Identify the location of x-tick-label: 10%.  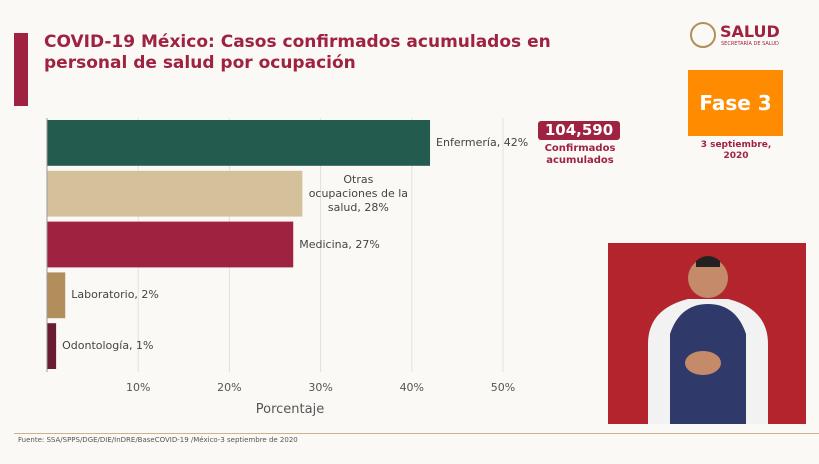
(138, 387).